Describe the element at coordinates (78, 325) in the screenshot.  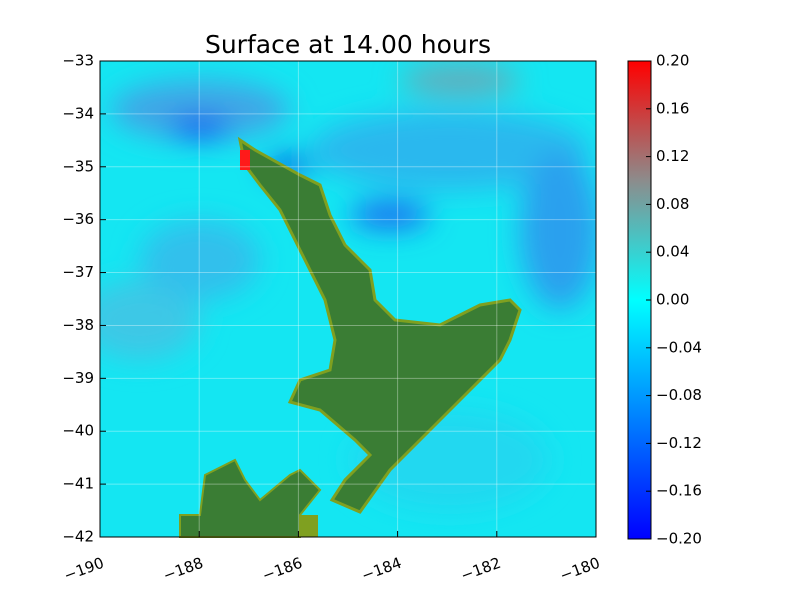
I see `y-tick-label: −38` at that location.